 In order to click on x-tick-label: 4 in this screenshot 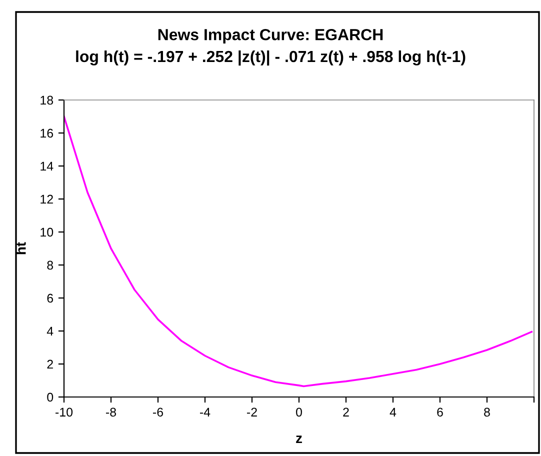, I will do `click(393, 412)`.